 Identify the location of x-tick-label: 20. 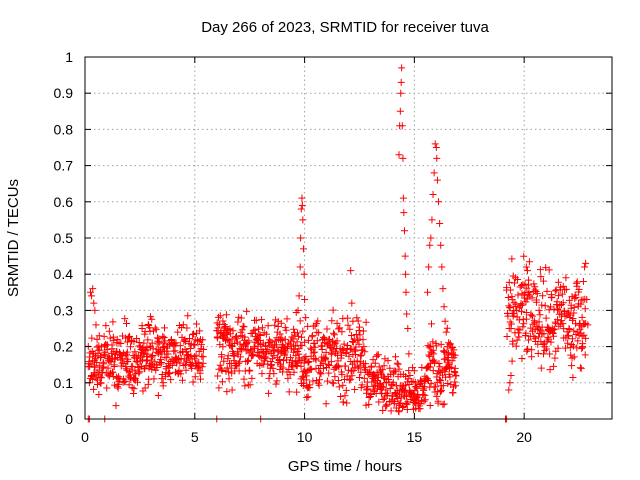
(524, 437).